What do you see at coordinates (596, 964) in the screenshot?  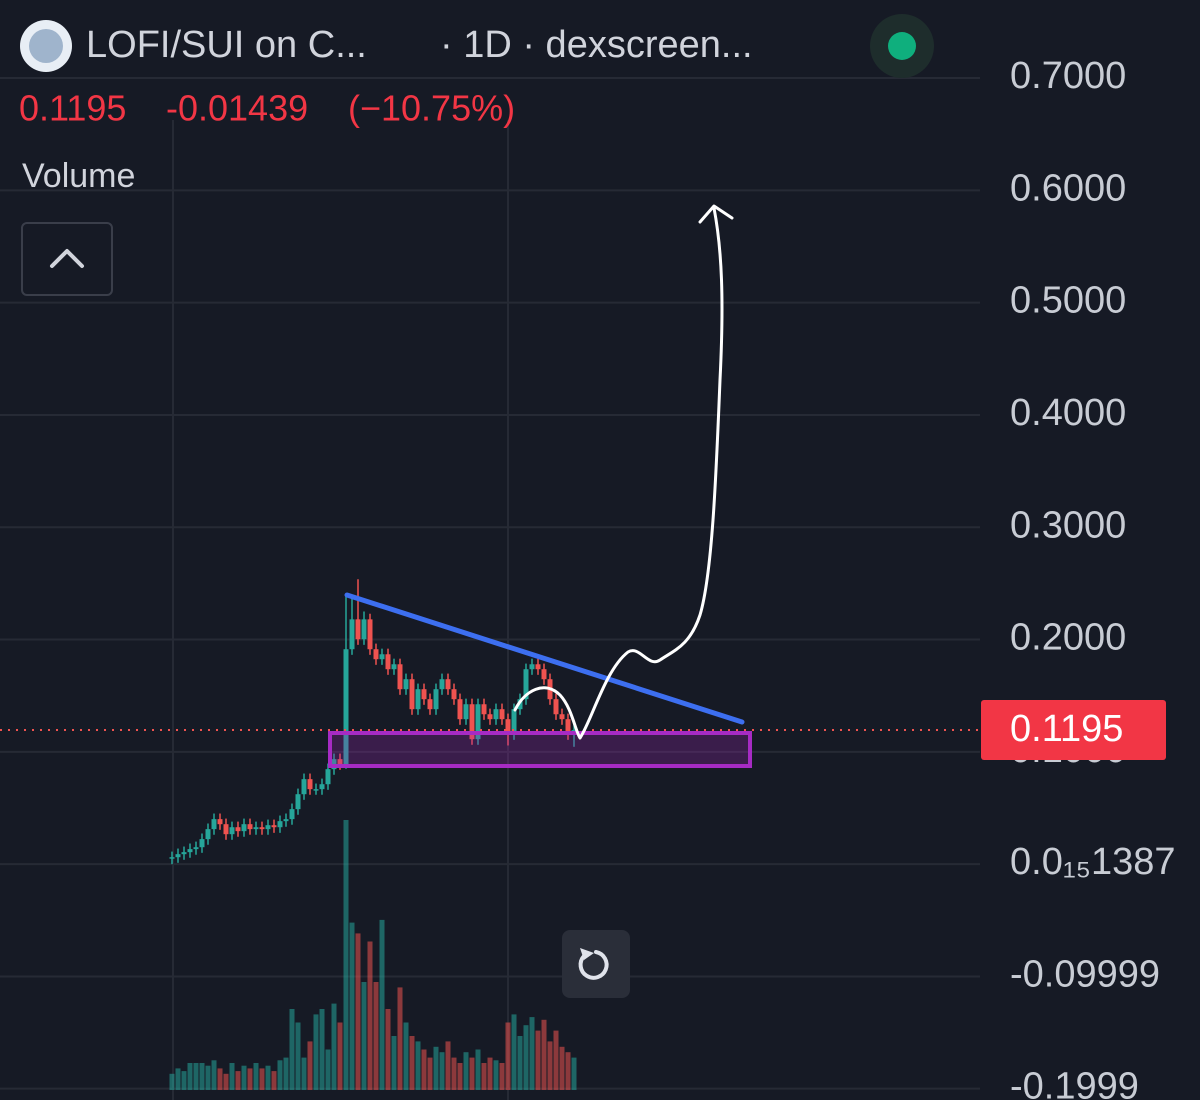 I see `reset-button` at bounding box center [596, 964].